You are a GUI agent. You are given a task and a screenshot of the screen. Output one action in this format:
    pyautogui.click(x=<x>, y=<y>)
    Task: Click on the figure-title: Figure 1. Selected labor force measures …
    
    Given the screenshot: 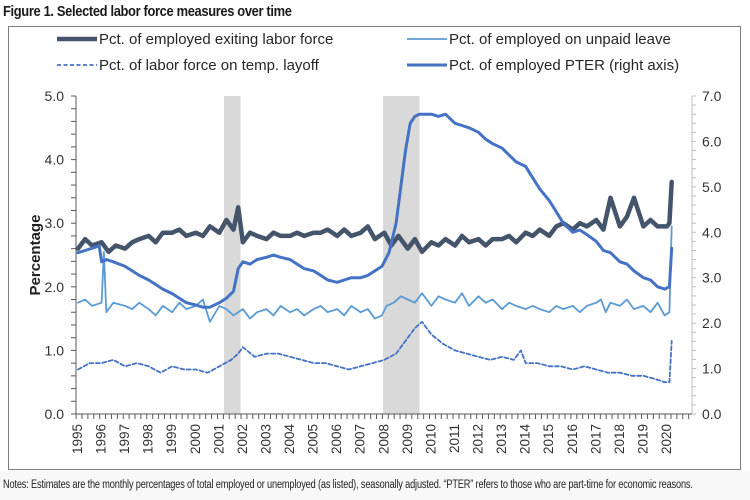 What is the action you would take?
    pyautogui.click(x=147, y=11)
    